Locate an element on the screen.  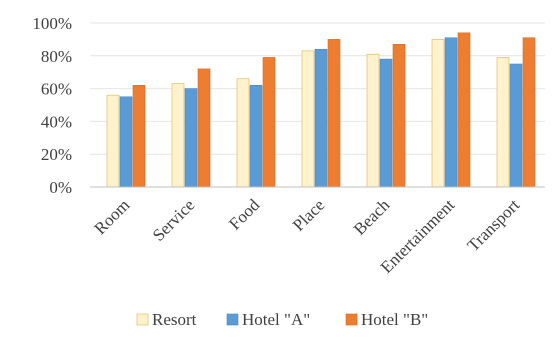
bar-transport-resort is located at coordinates (503, 122).